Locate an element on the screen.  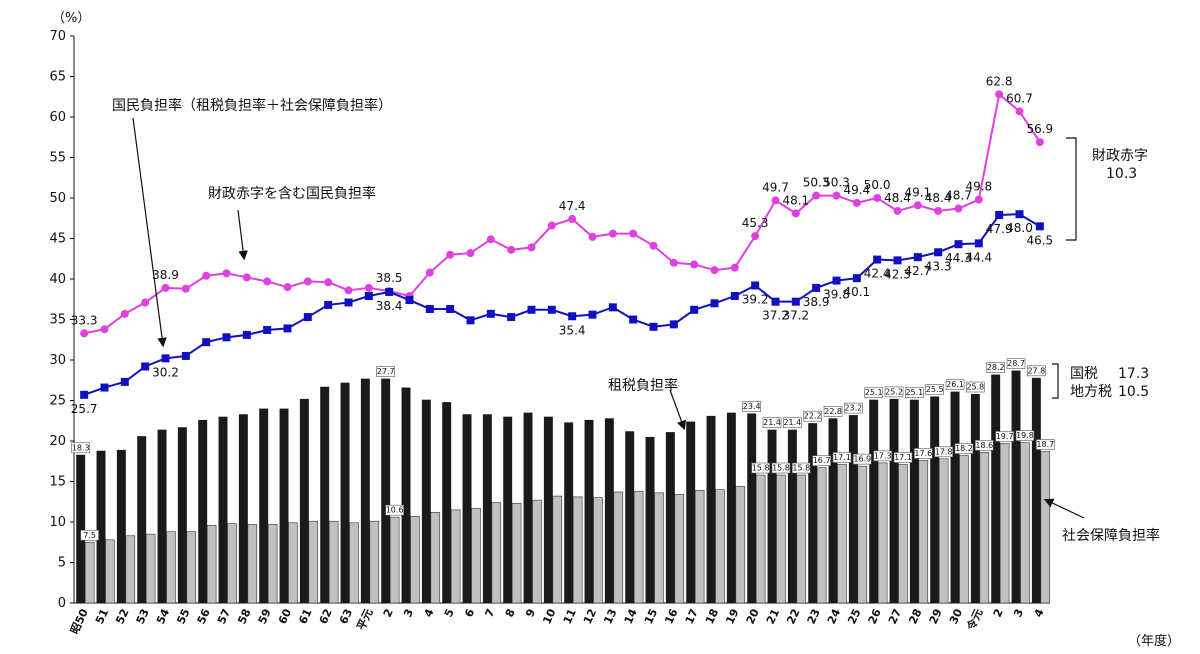
x-tick-label: 22 is located at coordinates (793, 616).